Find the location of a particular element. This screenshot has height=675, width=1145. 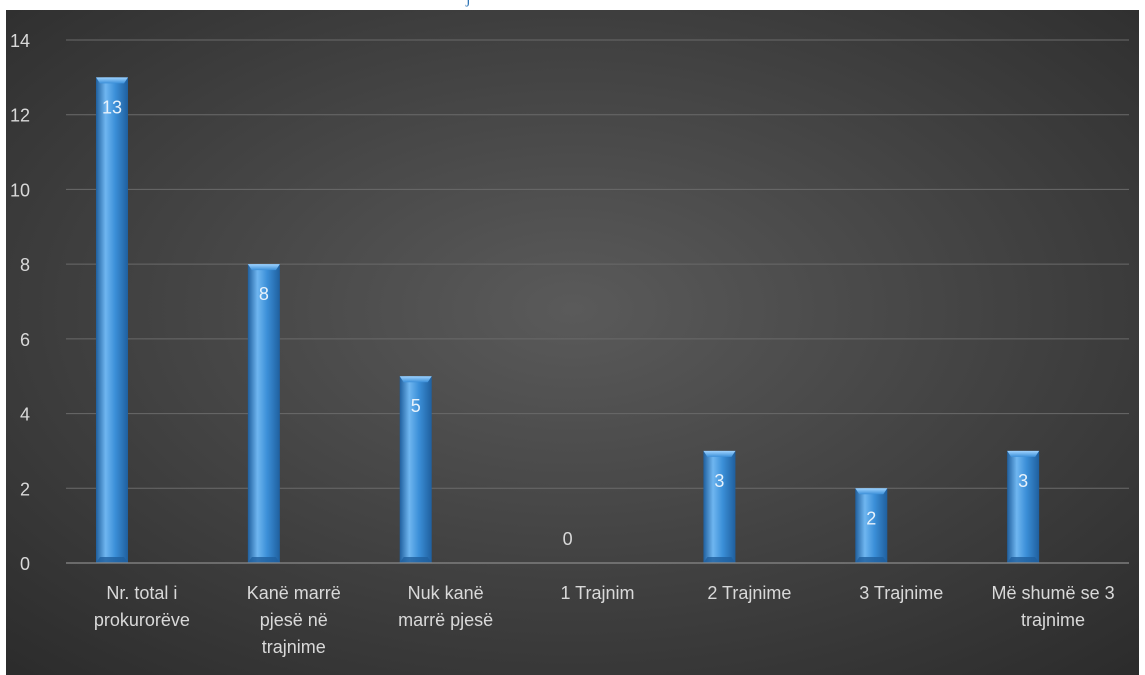

title-fragment: j is located at coordinates (469, 3).